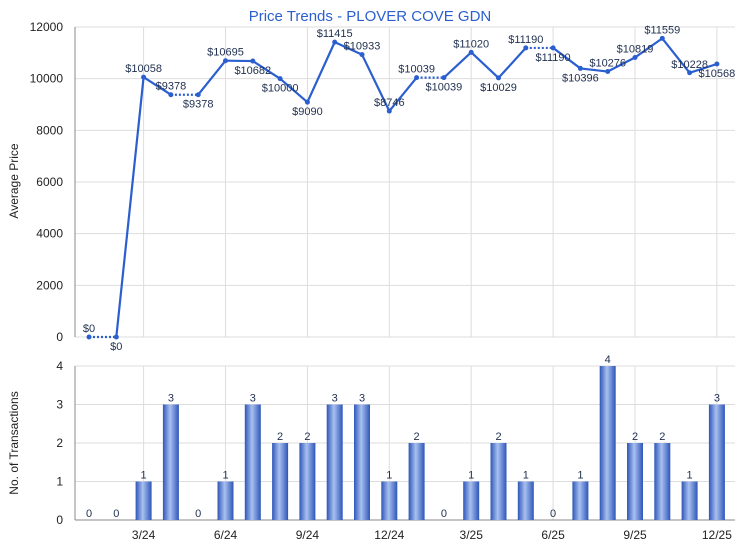 The width and height of the screenshot is (740, 555). I want to click on price-data-label: $11190, so click(553, 58).